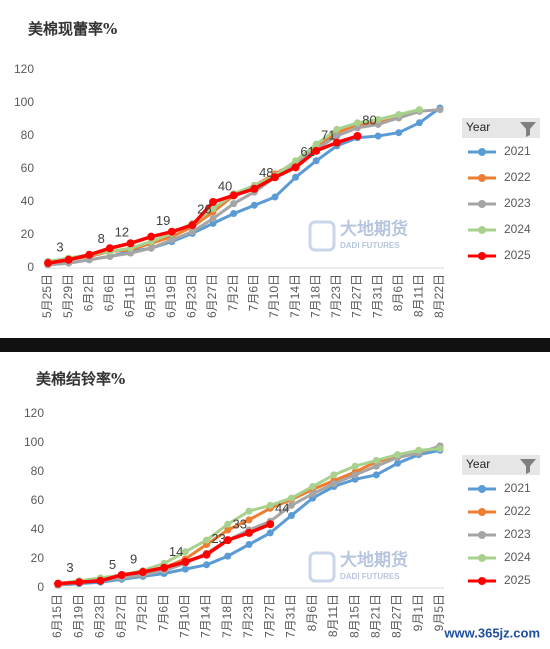 The image size is (550, 649). What do you see at coordinates (163, 220) in the screenshot?
I see `data-label: 19` at bounding box center [163, 220].